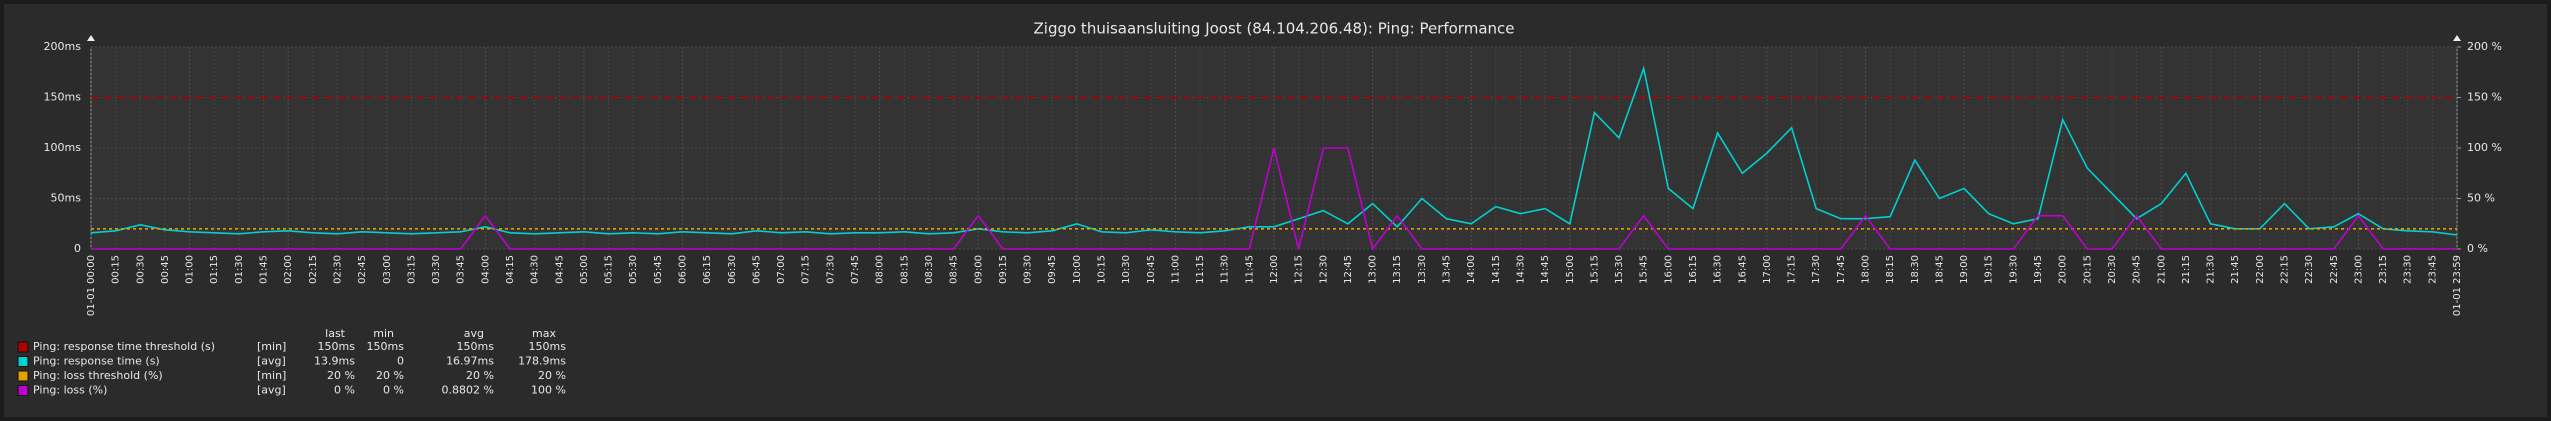 The image size is (2551, 421). I want to click on x-tick-label: 12:00, so click(1274, 269).